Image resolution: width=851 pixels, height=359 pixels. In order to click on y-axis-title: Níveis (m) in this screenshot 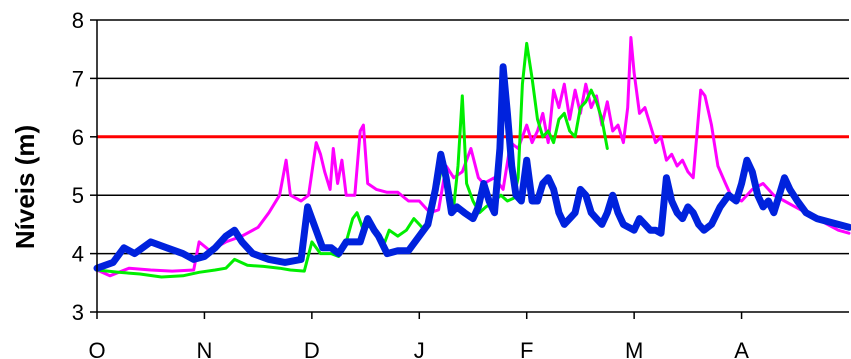, I will do `click(25, 187)`.